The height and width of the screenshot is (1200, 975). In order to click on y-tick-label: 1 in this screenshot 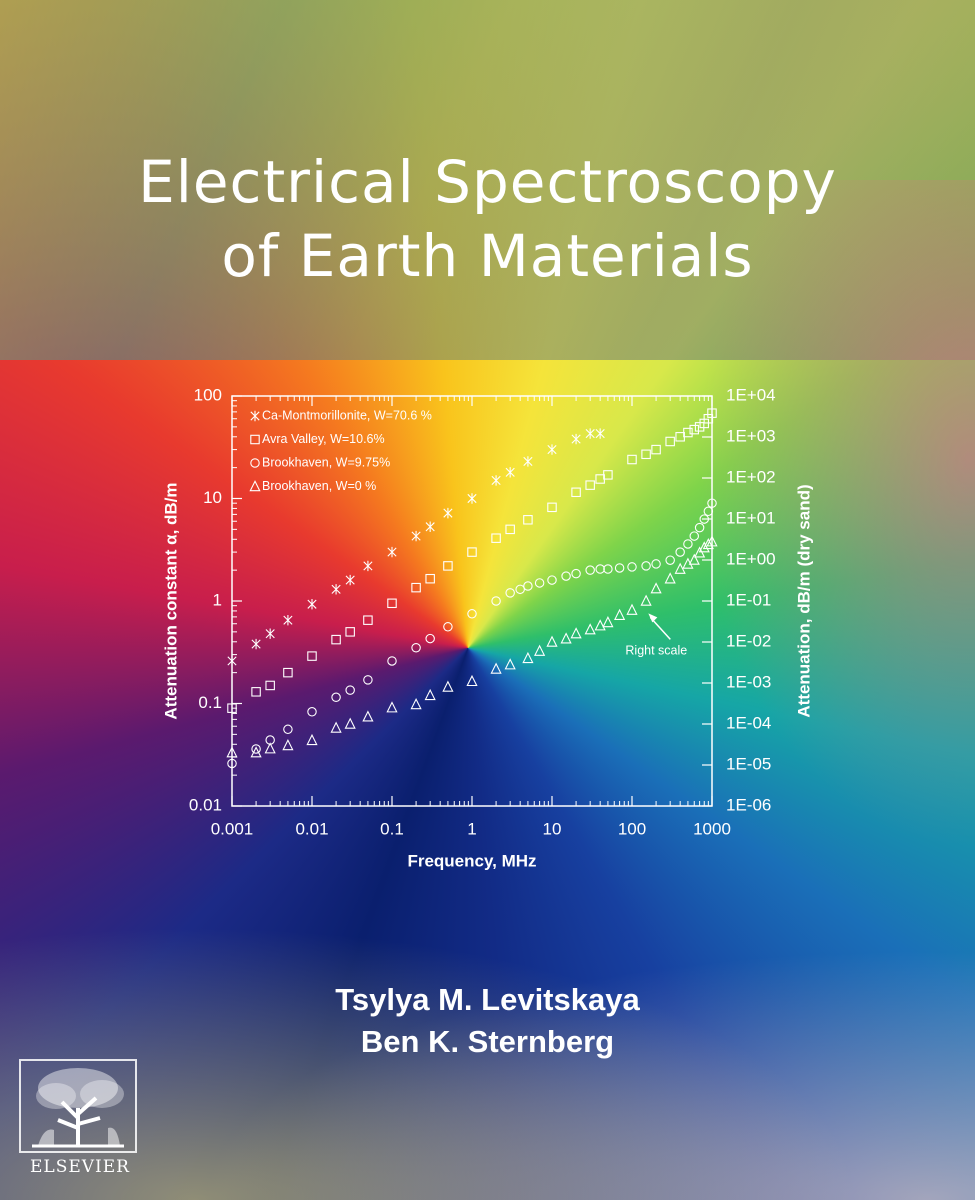, I will do `click(217, 599)`.